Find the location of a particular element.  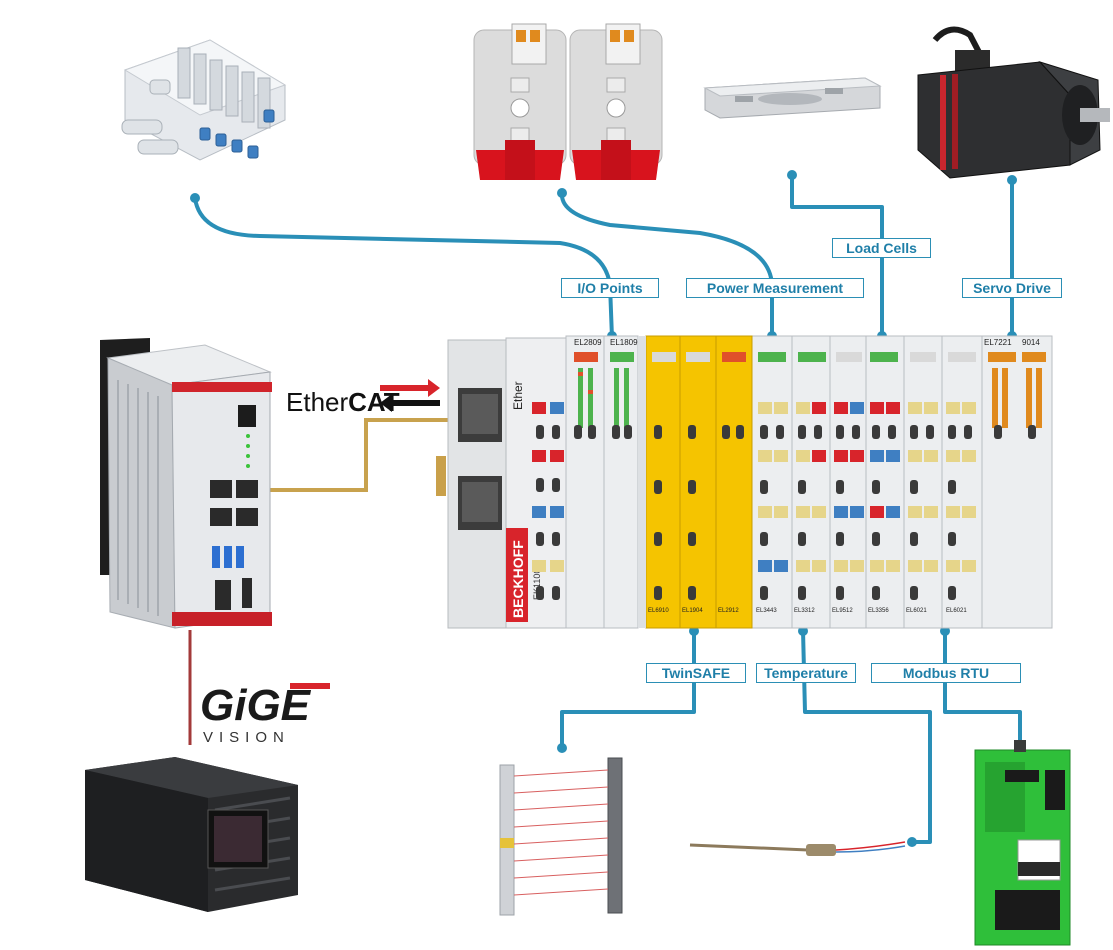

wire-load-cells is located at coordinates (837, 256).